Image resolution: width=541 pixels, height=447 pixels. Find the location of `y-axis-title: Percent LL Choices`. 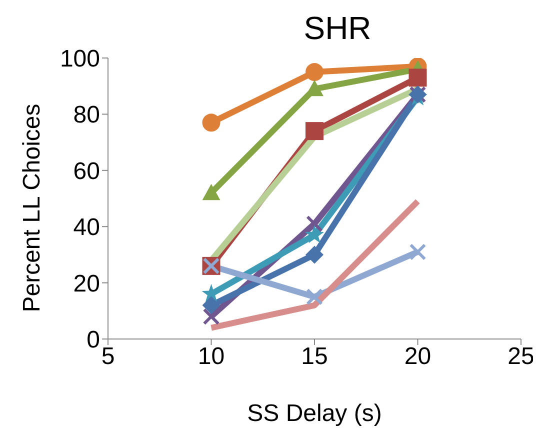

y-axis-title: Percent LL Choices is located at coordinates (32, 208).